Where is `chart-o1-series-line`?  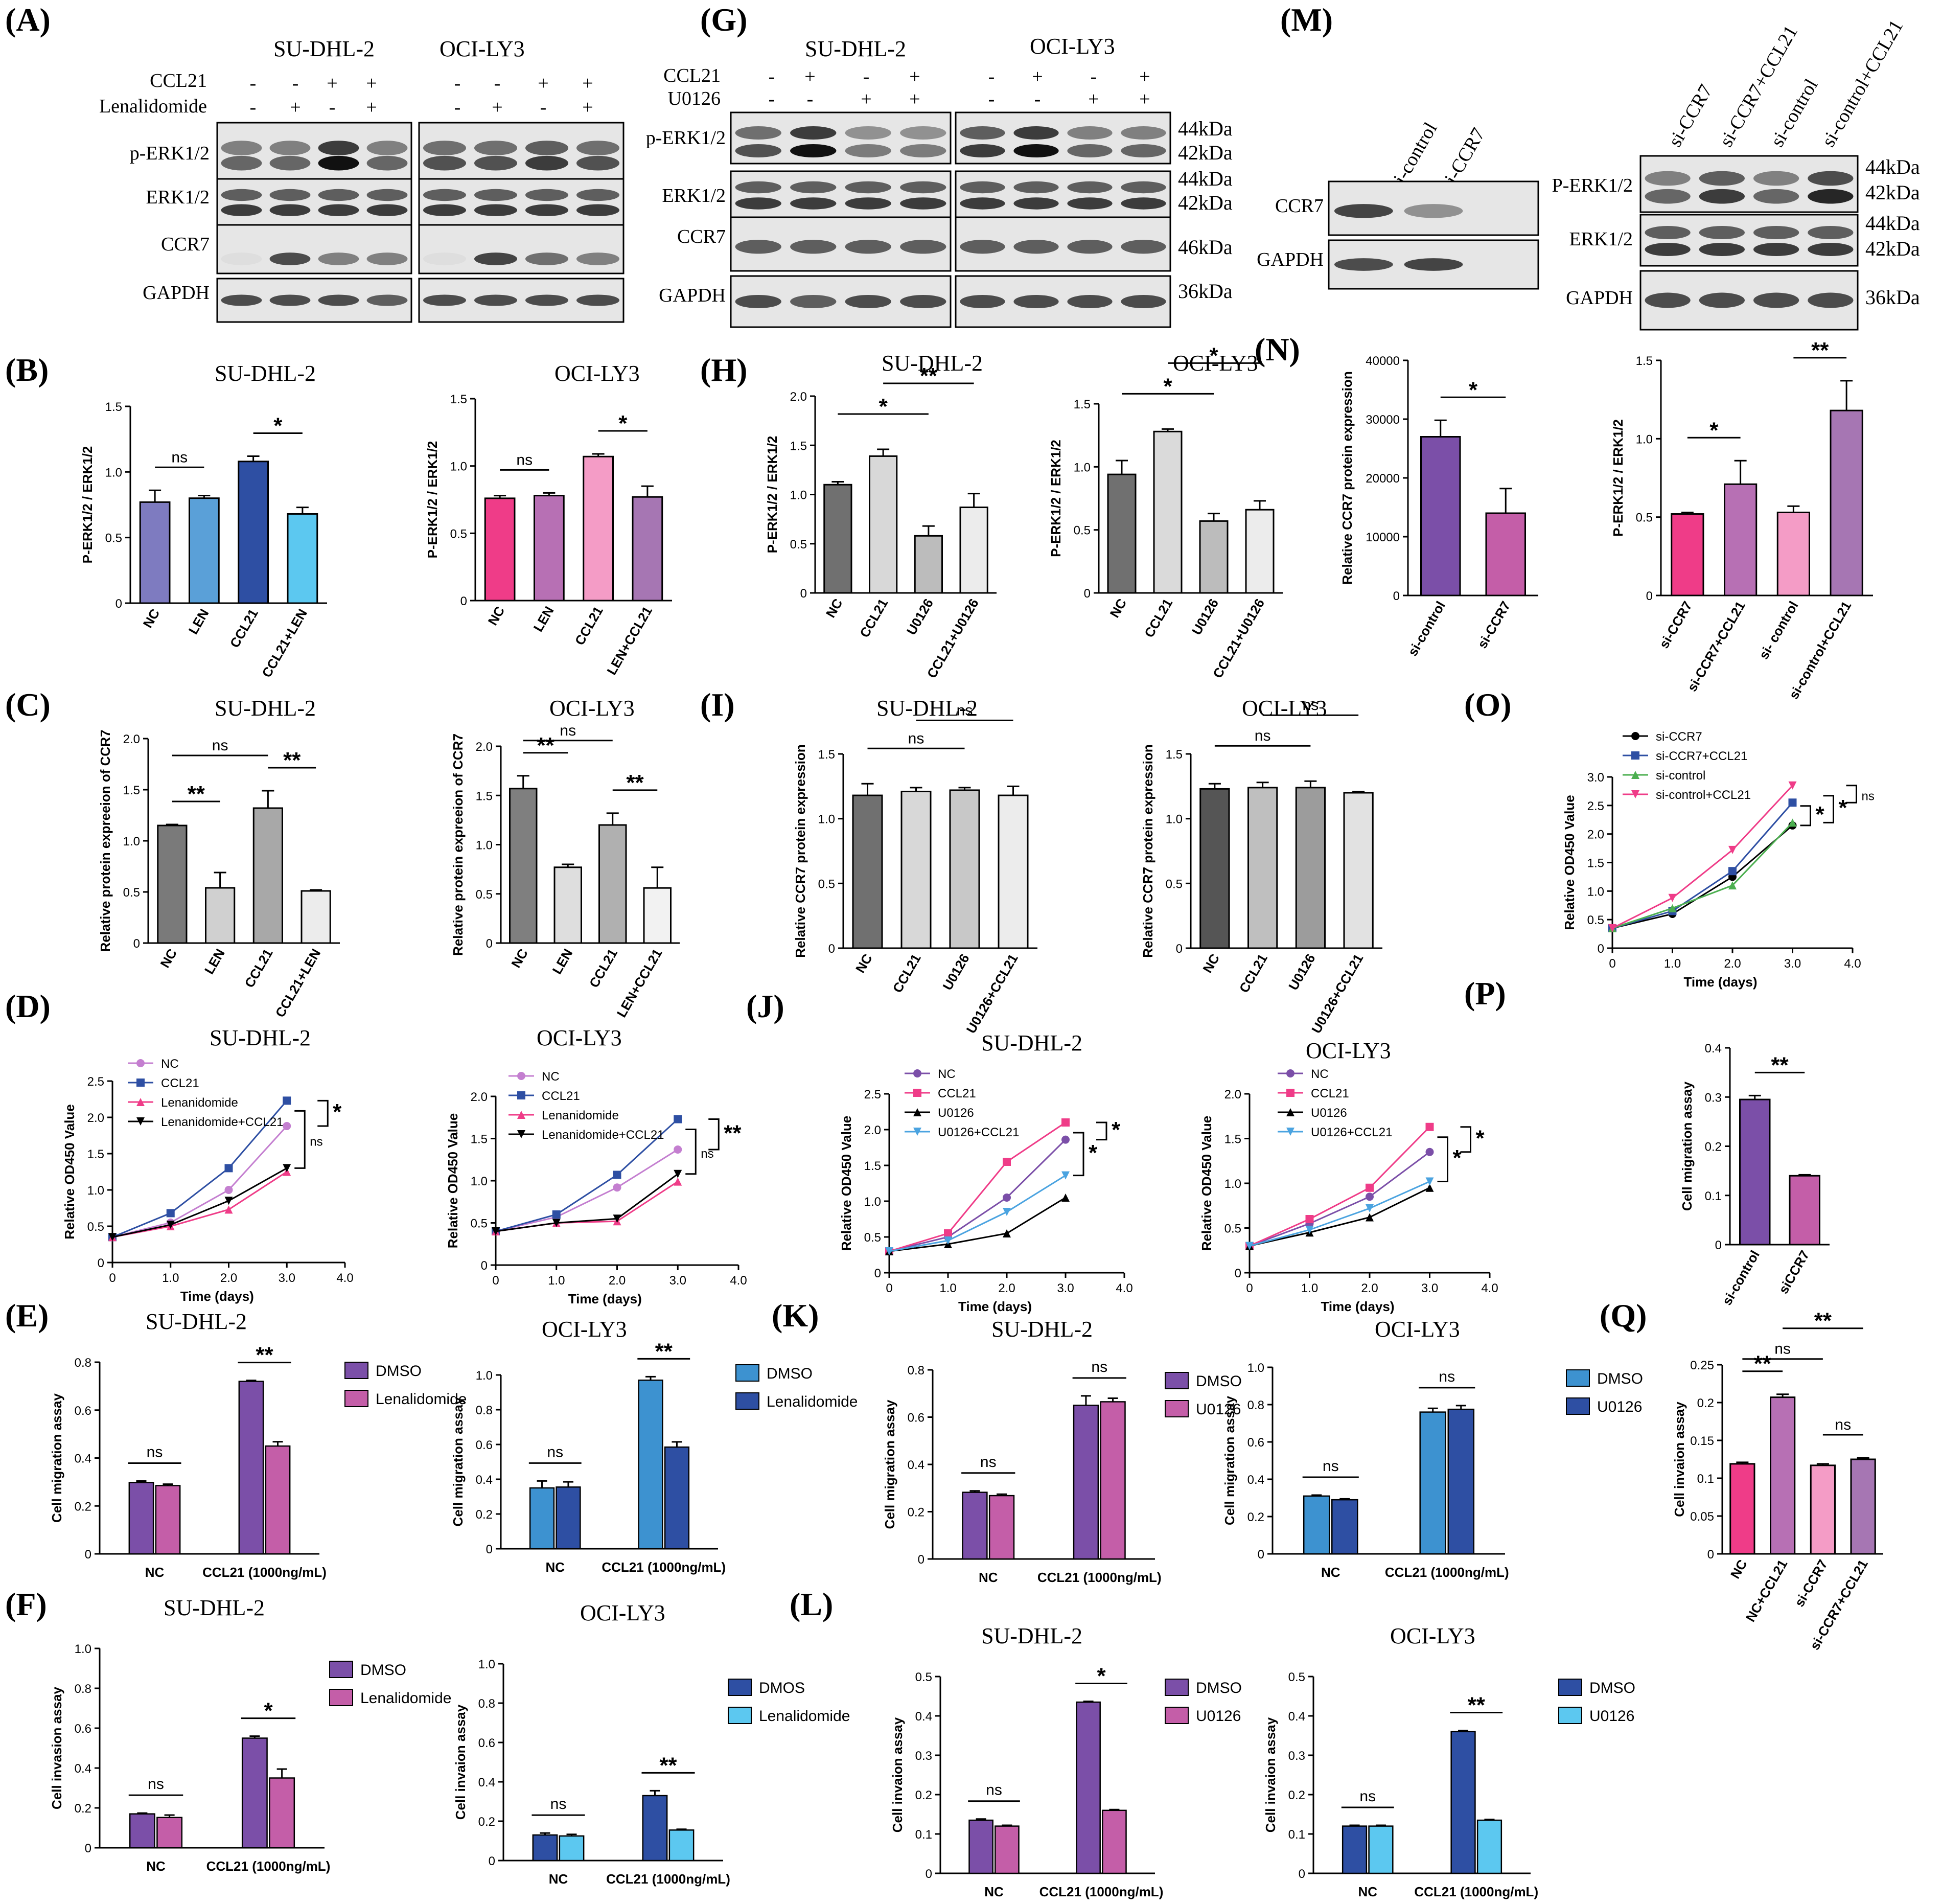
chart-o1-series-line is located at coordinates (1702, 876).